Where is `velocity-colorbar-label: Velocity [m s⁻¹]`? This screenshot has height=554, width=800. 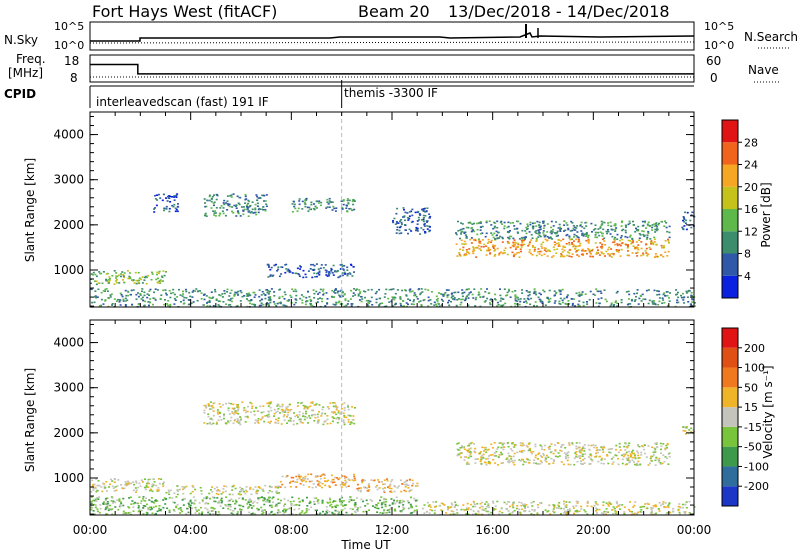 velocity-colorbar-label: Velocity [m s⁻¹] is located at coordinates (768, 411).